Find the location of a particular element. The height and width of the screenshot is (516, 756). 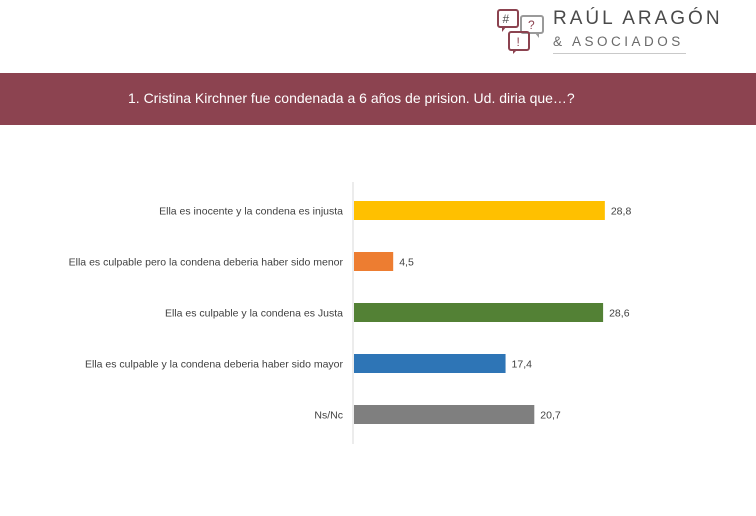

brand-subname: & ASOCIADOS is located at coordinates (618, 41).